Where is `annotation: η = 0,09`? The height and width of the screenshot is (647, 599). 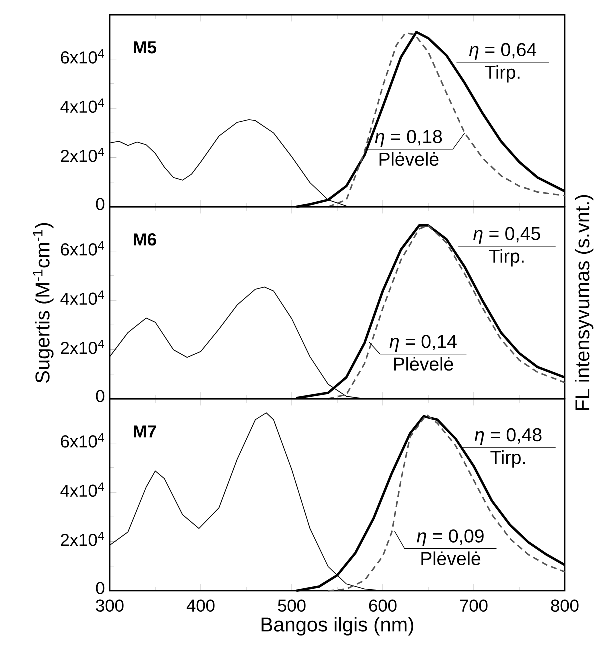 annotation: η = 0,09 is located at coordinates (450, 538).